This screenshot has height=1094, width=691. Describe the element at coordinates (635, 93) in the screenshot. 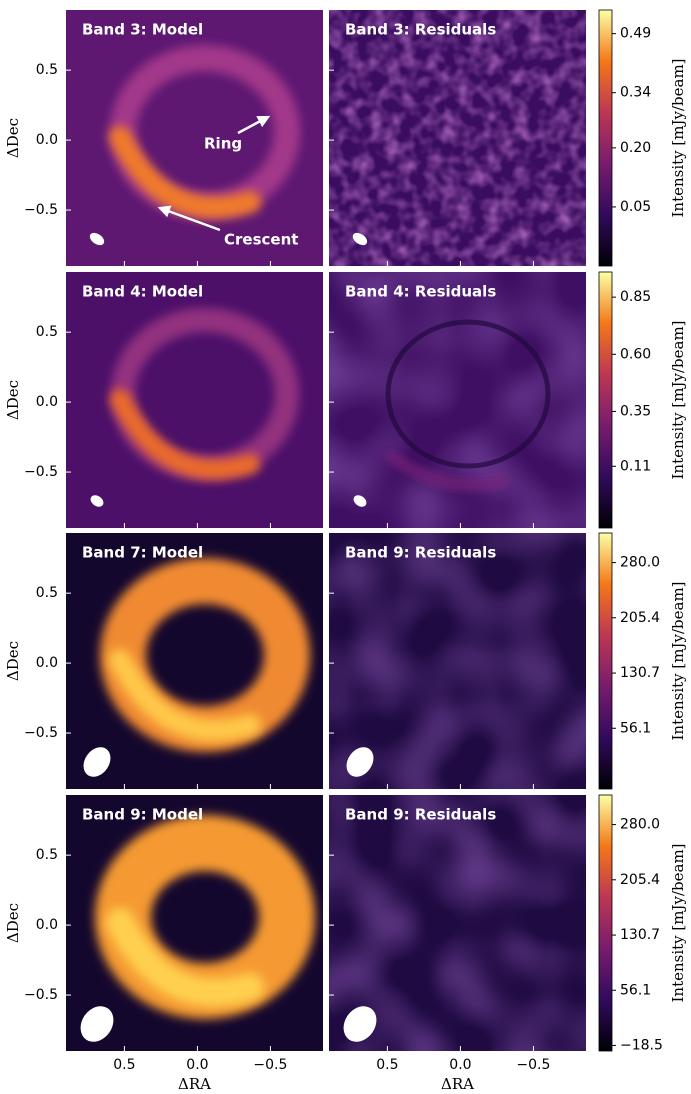

I see `colorbar-tick-label: 0.34` at that location.